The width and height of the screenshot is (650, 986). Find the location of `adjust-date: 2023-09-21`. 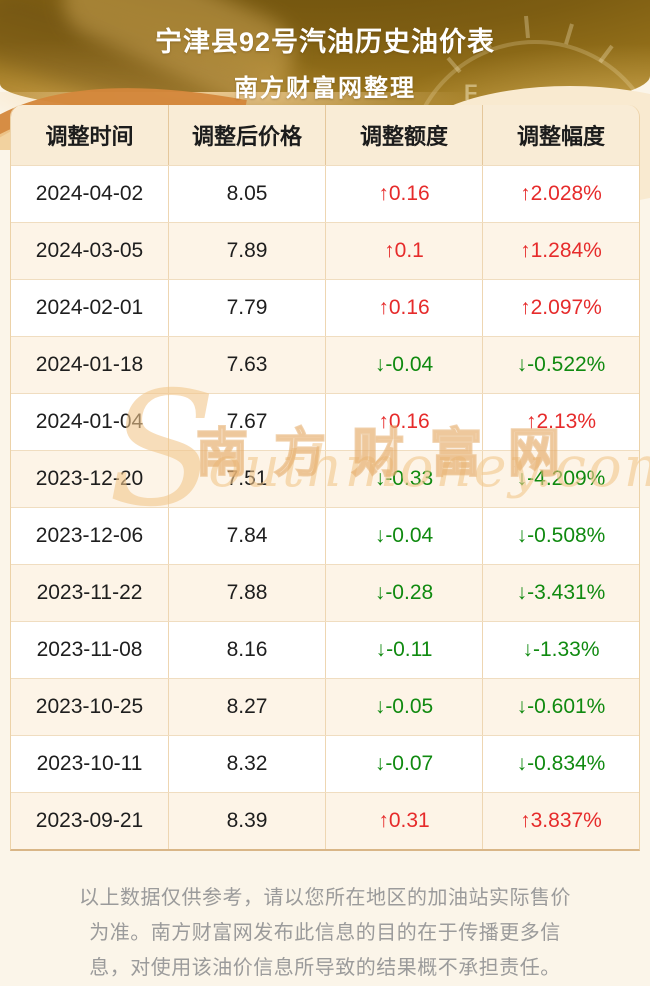

adjust-date: 2023-09-21 is located at coordinates (89, 820).